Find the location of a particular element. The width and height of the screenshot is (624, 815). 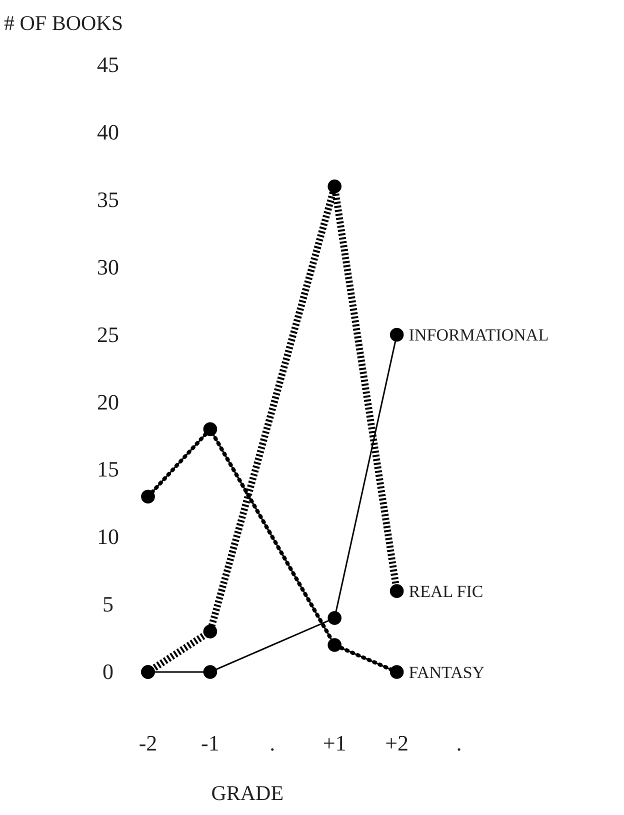

y-tick-label: 30 is located at coordinates (108, 267).